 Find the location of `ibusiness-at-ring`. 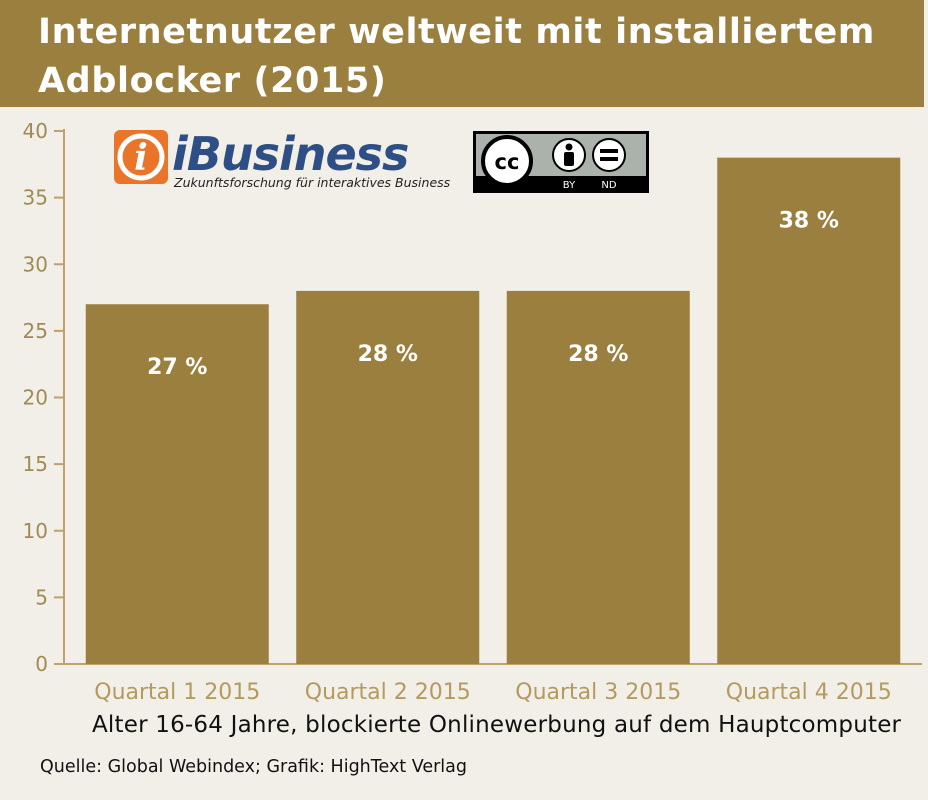

ibusiness-at-ring is located at coordinates (141, 157).